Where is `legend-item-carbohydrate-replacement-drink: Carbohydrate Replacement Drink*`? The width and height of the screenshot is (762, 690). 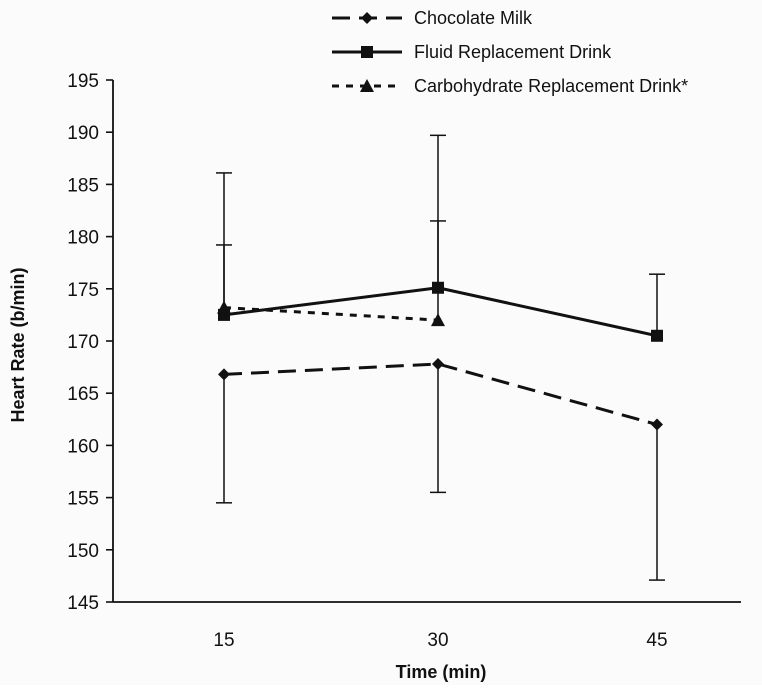
legend-item-carbohydrate-replacement-drink: Carbohydrate Replacement Drink* is located at coordinates (510, 86).